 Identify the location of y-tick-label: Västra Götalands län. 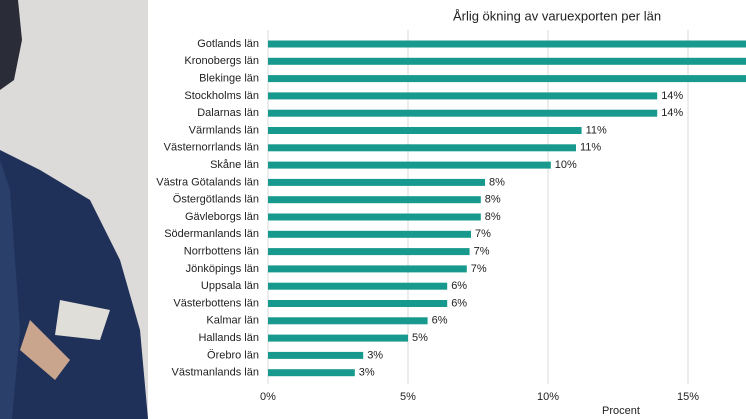
(207, 182).